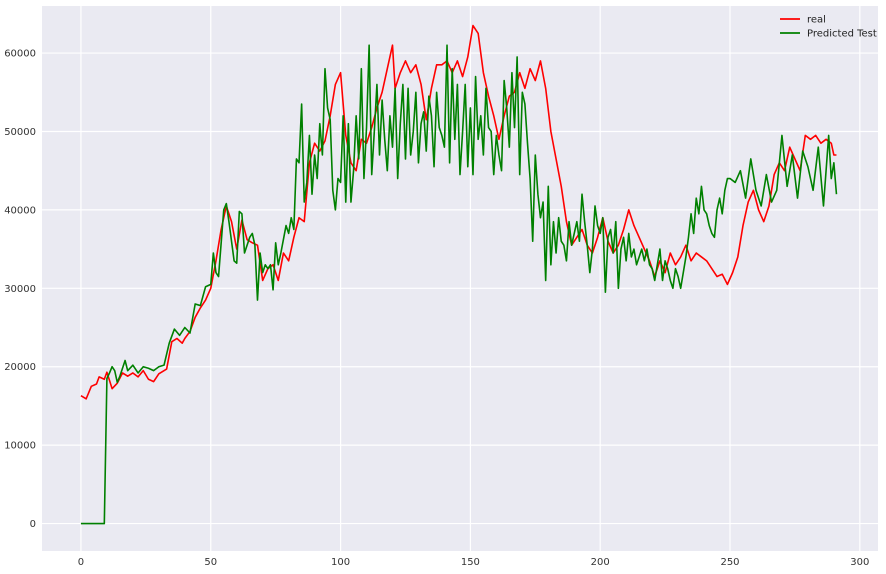  I want to click on y-tick-label: 0, so click(33, 524).